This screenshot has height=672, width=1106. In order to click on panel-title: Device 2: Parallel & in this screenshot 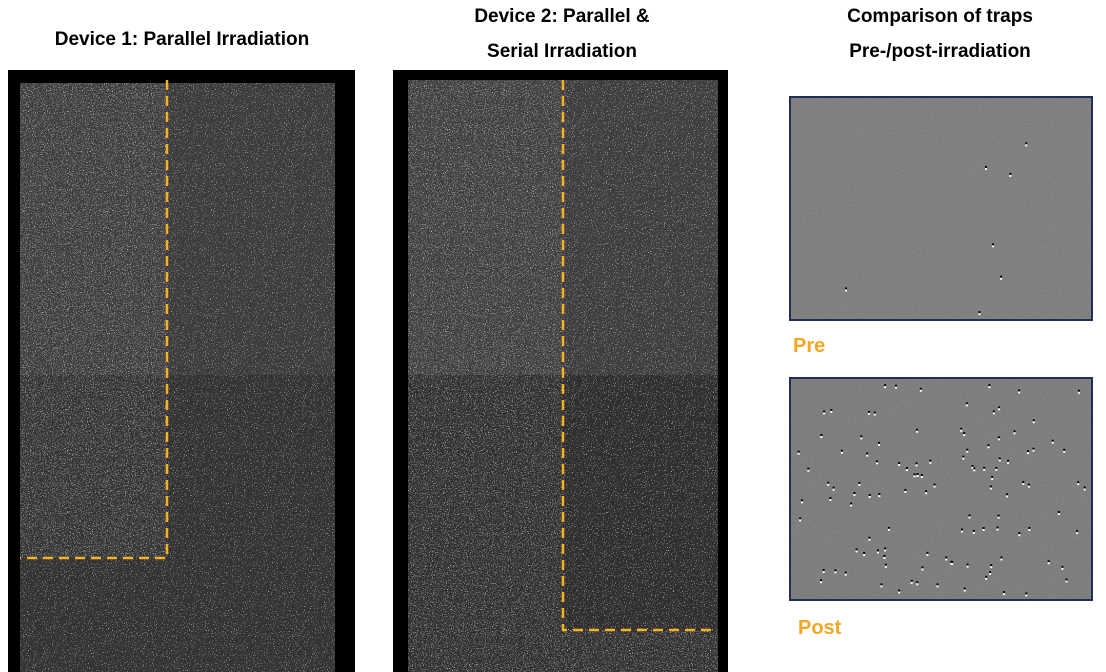, I will do `click(562, 16)`.